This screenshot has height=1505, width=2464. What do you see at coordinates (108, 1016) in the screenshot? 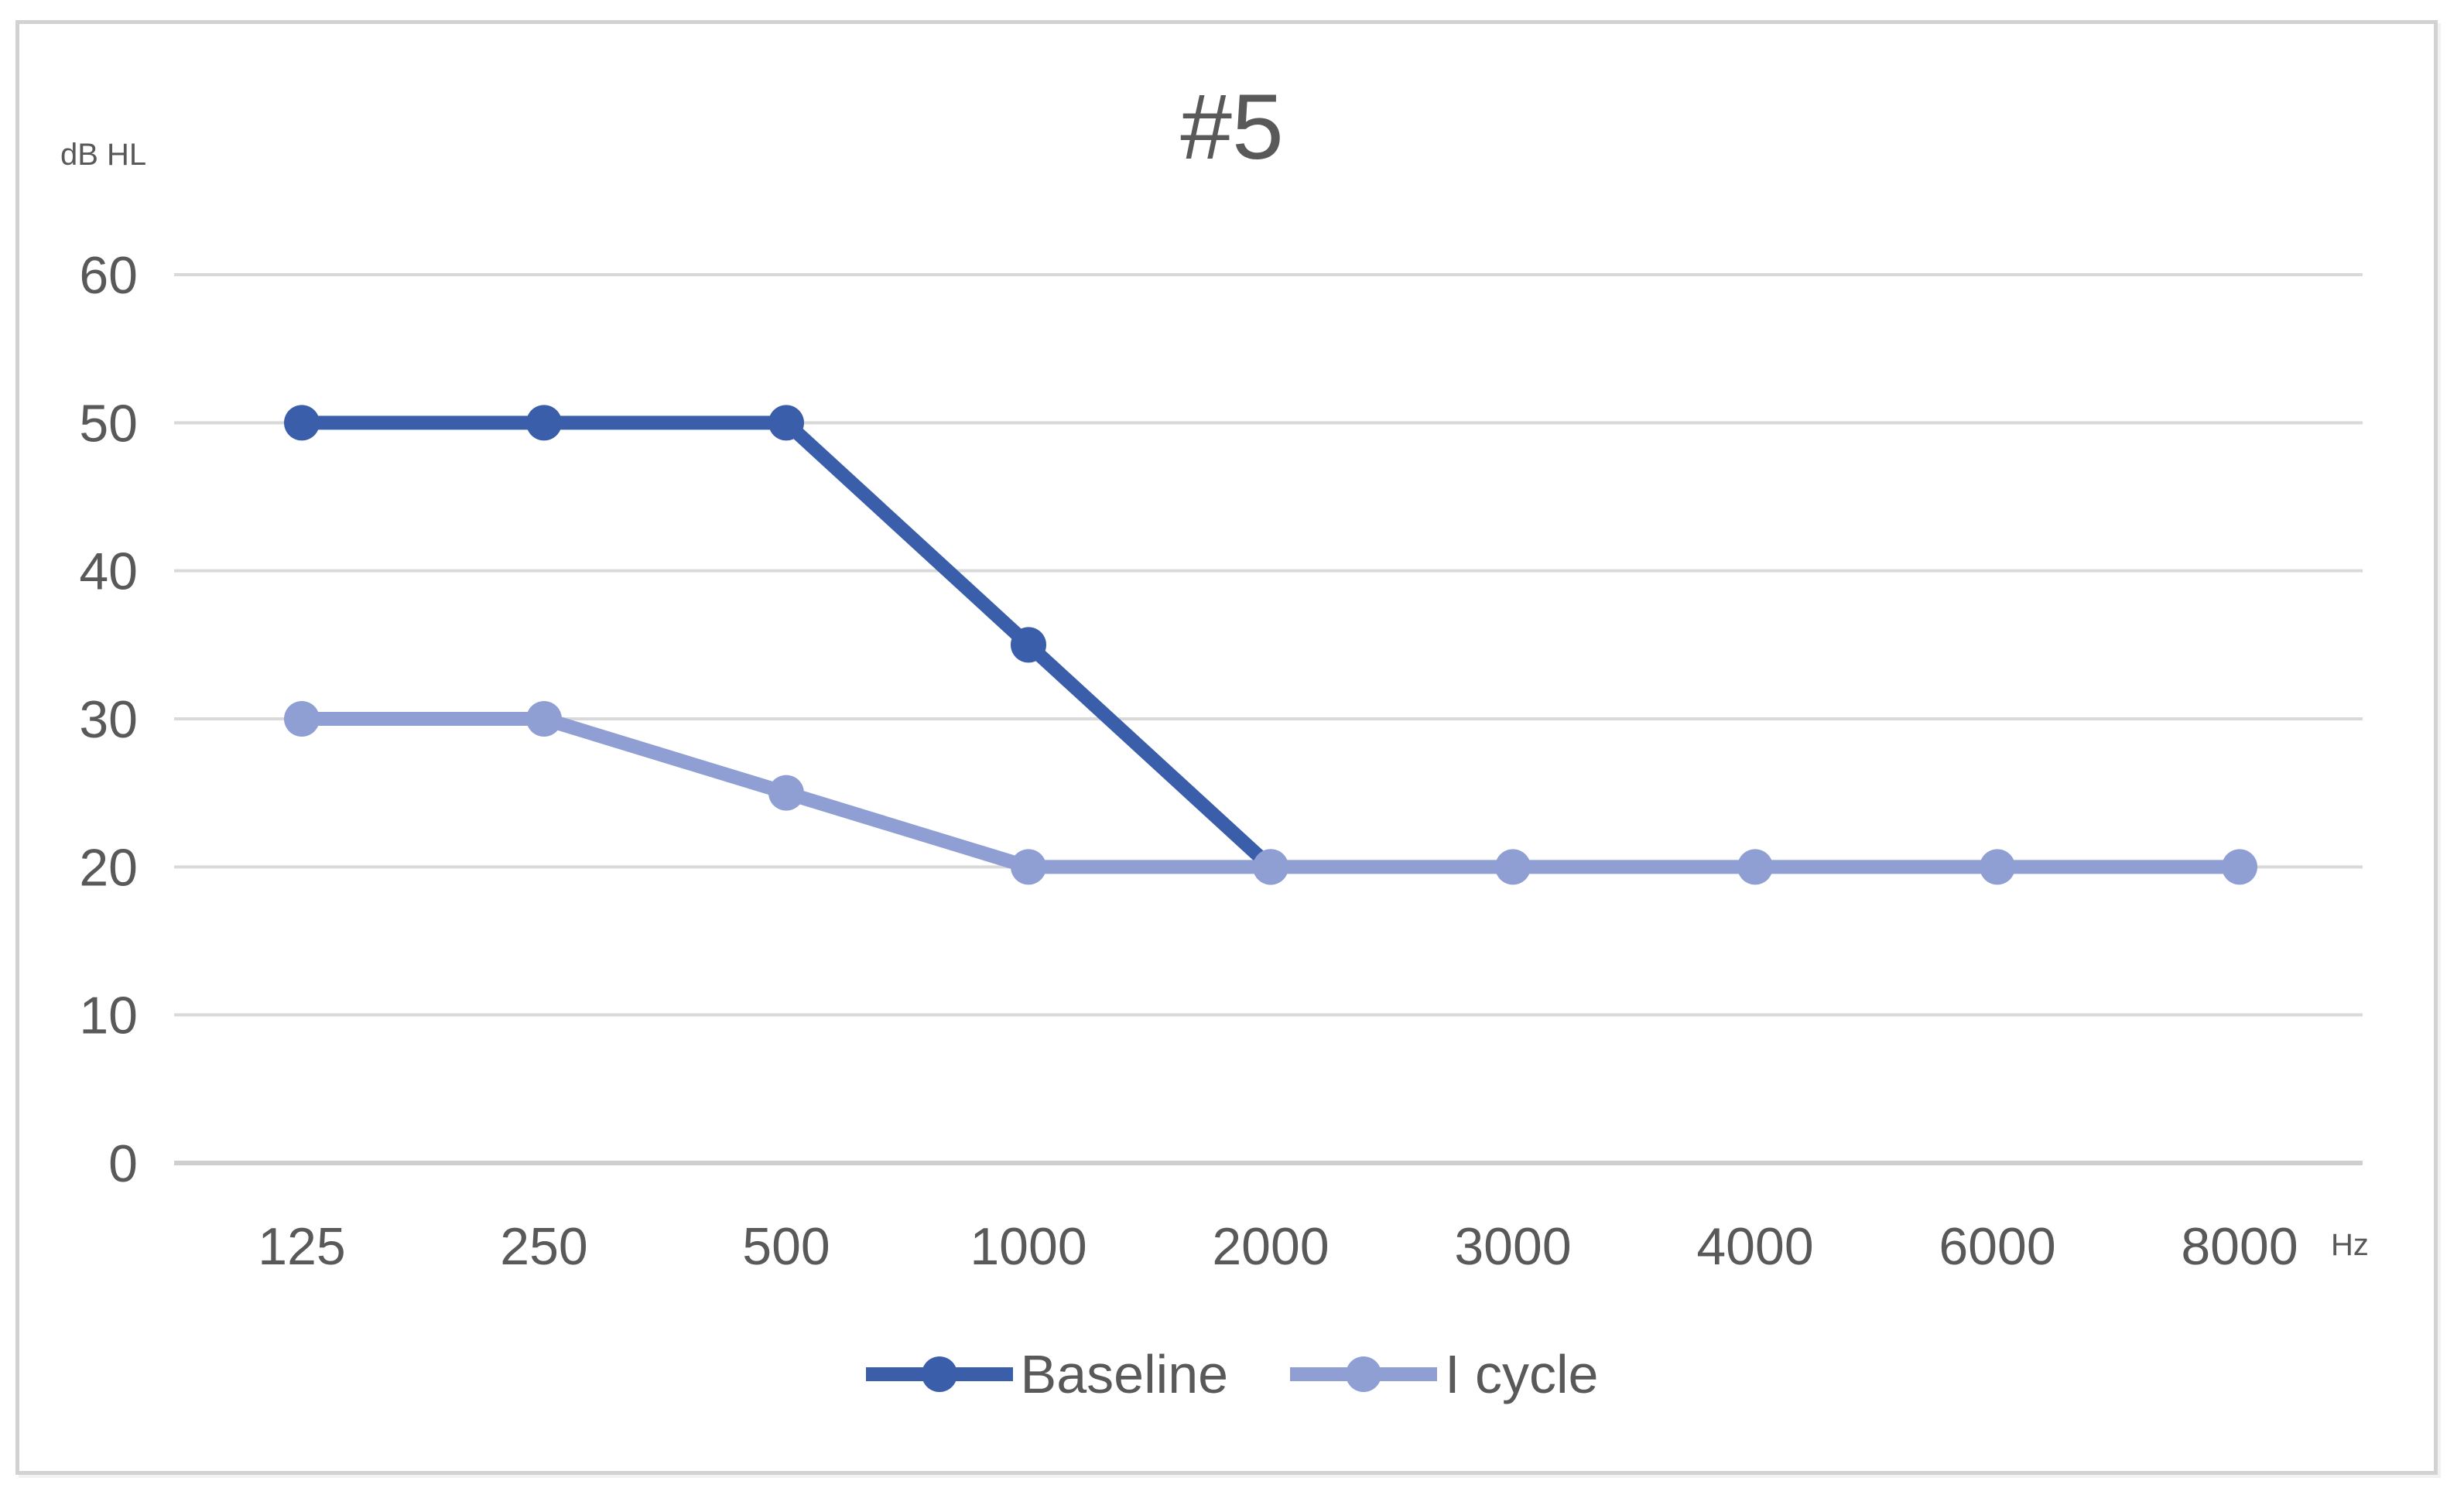
I see `y-tick-label: 10` at bounding box center [108, 1016].